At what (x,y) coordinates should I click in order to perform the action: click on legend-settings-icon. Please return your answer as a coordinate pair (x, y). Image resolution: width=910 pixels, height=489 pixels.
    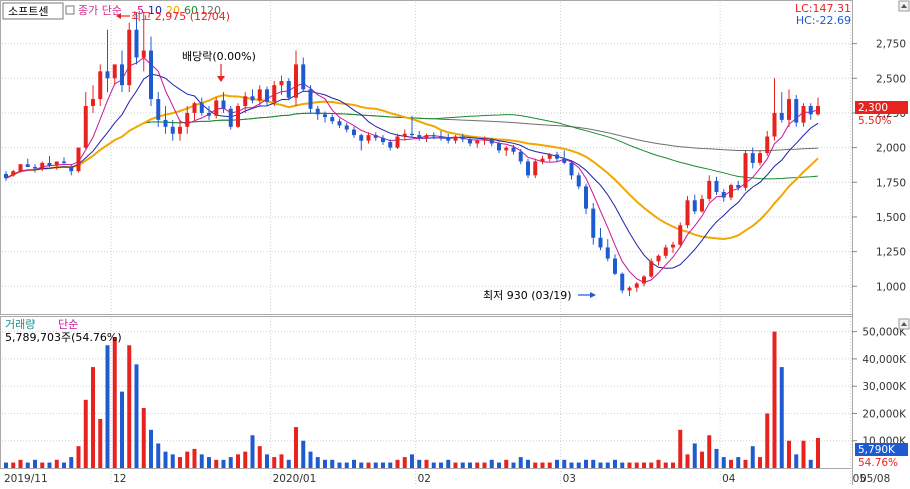
    Looking at the image, I should click on (70, 10).